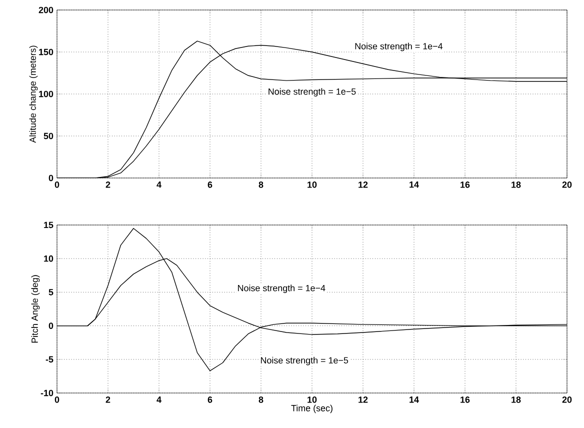 The height and width of the screenshot is (428, 584). Describe the element at coordinates (35, 309) in the screenshot. I see `y-axis-title: Pitch Angle (deg)` at that location.